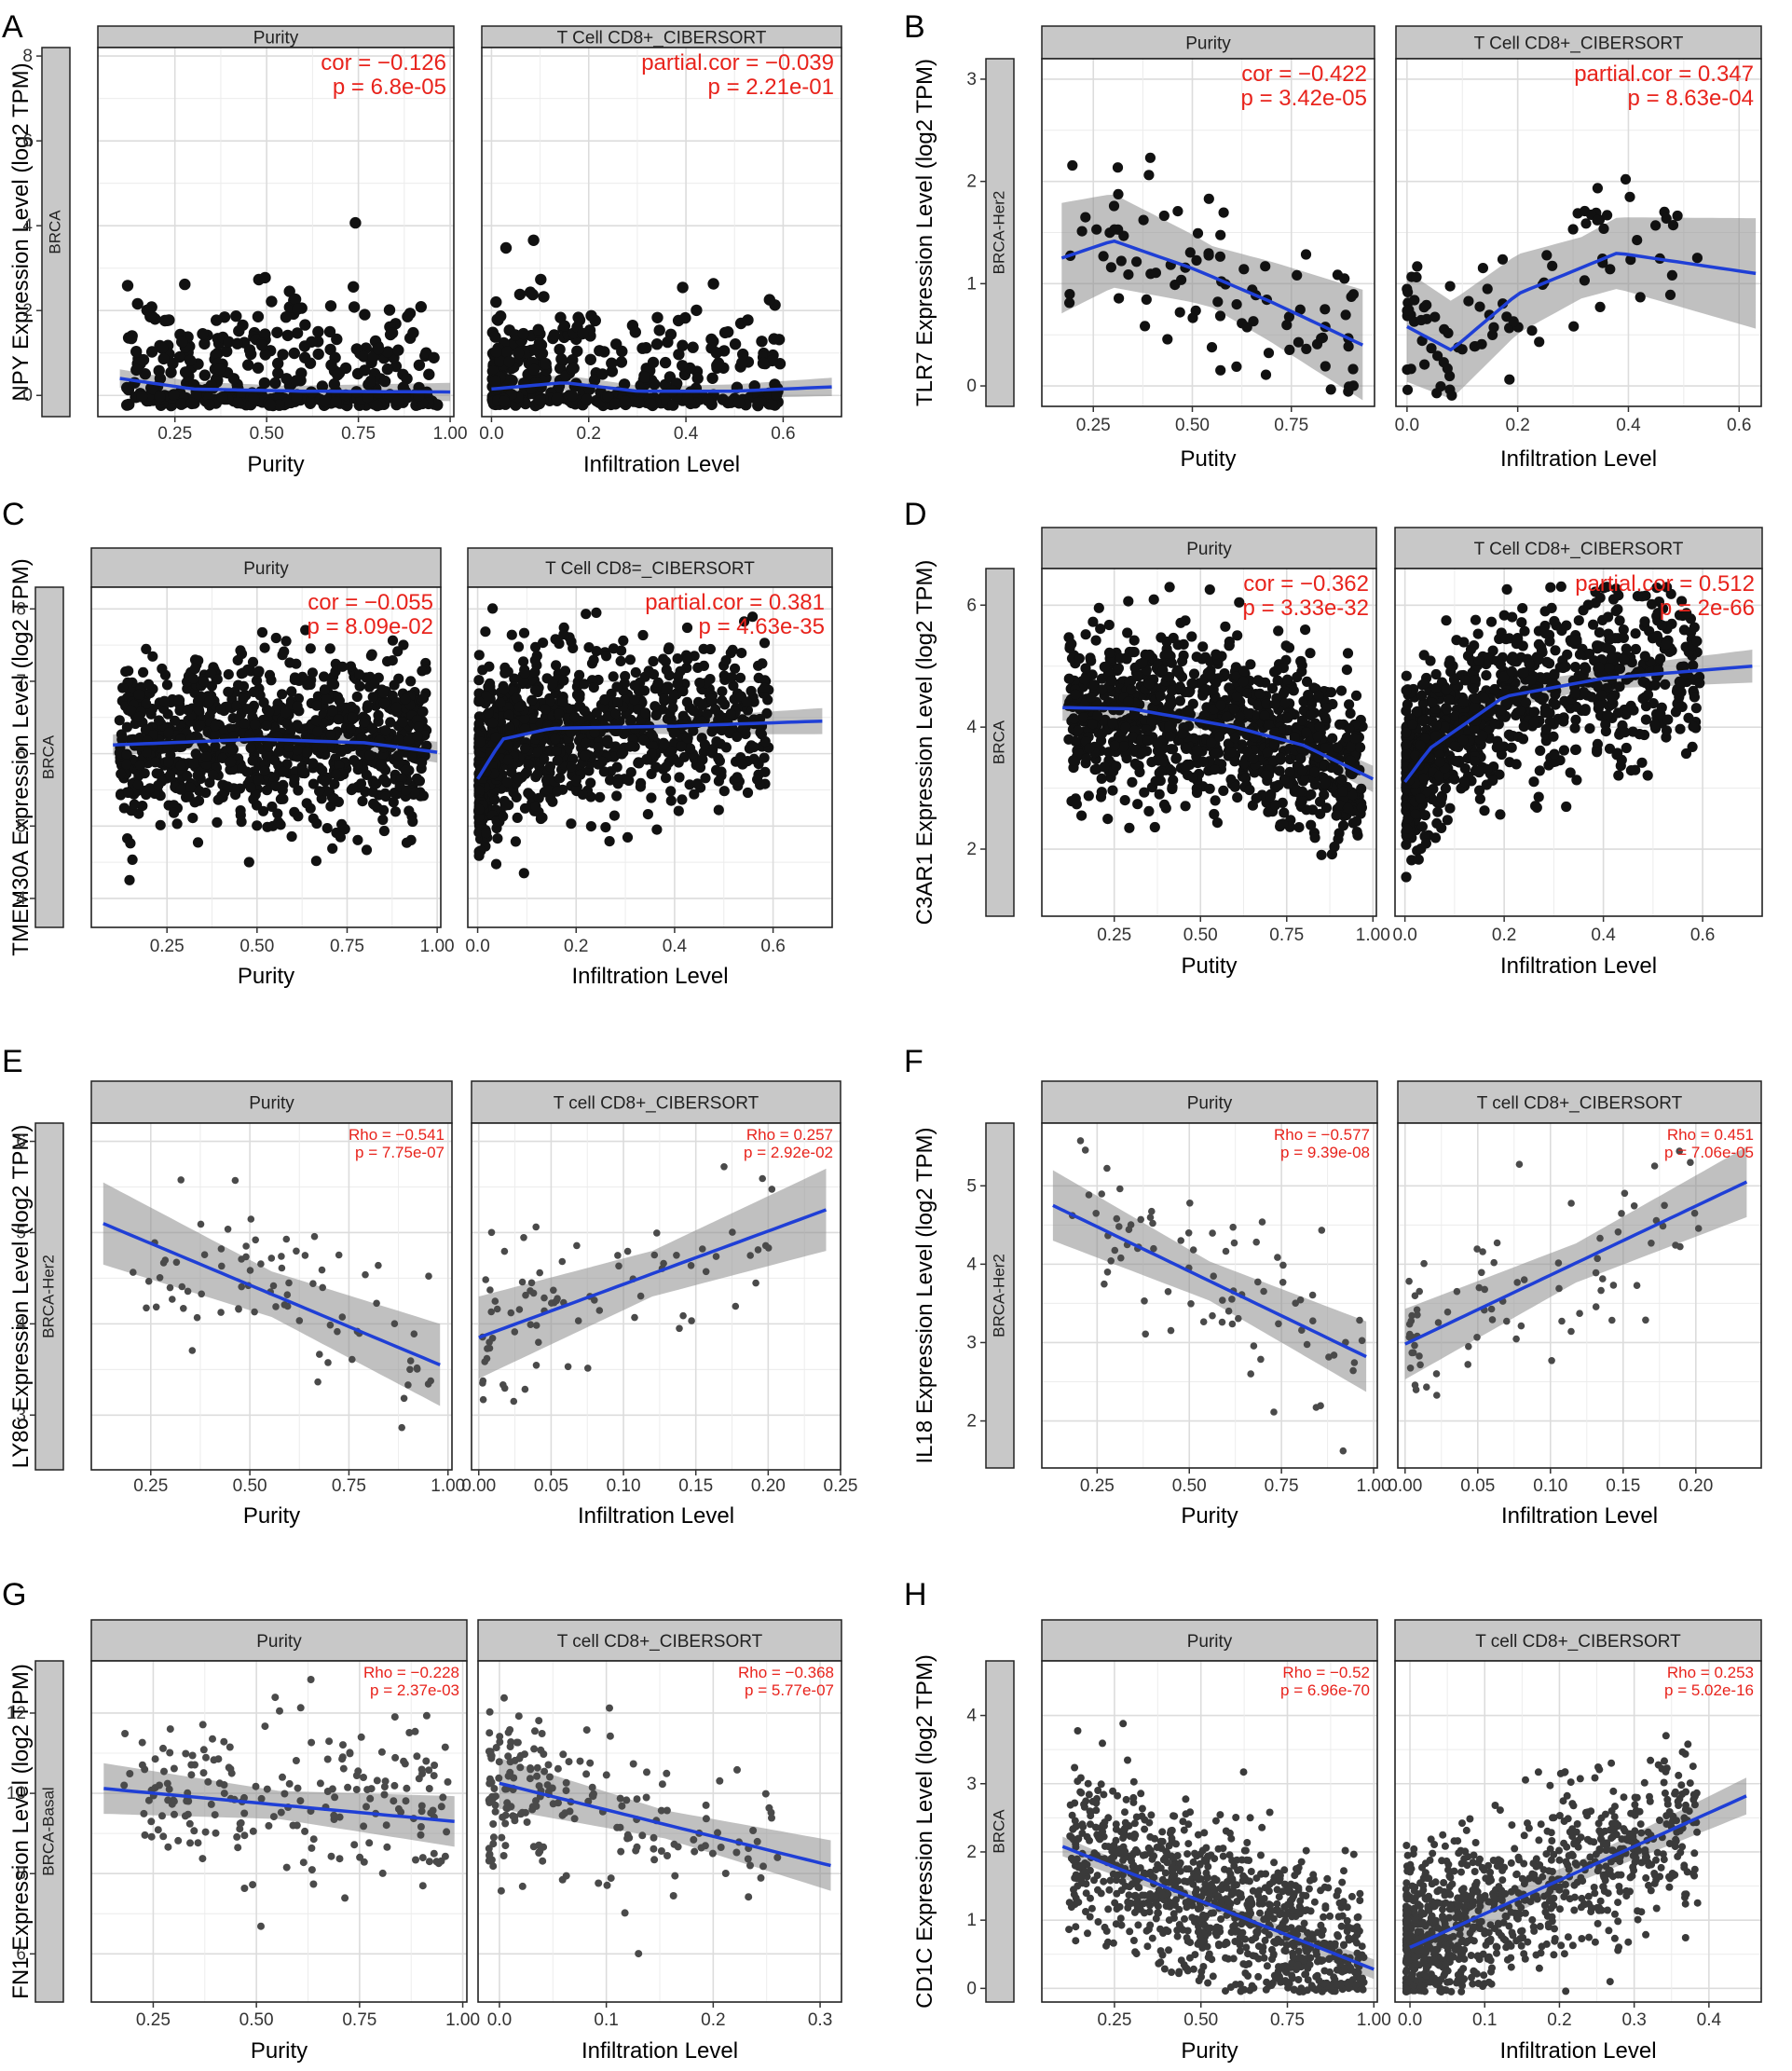 This screenshot has height=2071, width=1792. I want to click on plot-border, so click(1208, 232).